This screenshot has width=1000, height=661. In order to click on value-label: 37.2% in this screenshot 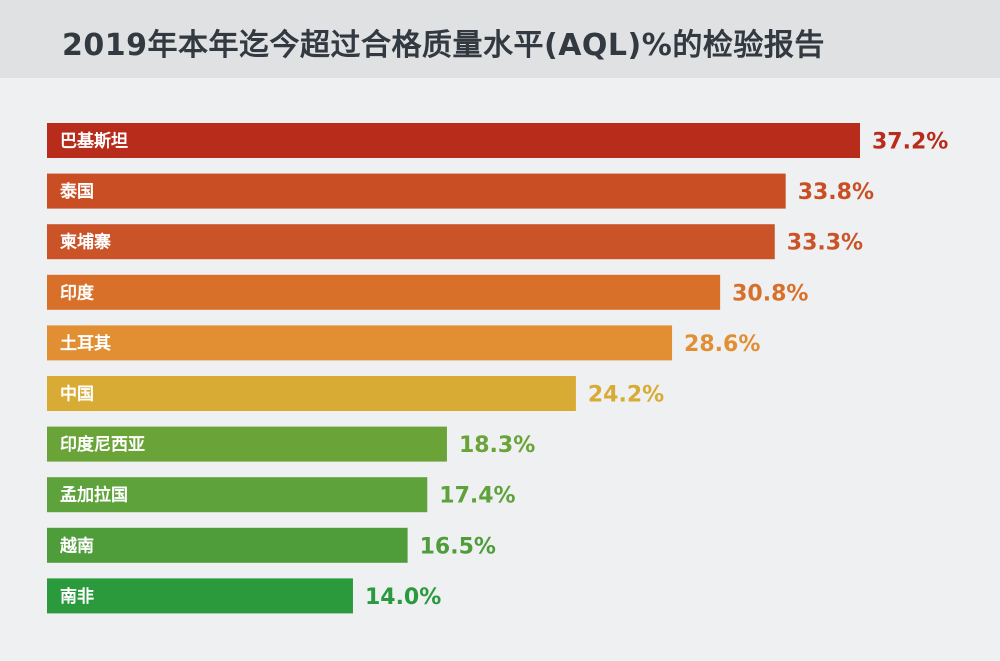, I will do `click(910, 142)`.